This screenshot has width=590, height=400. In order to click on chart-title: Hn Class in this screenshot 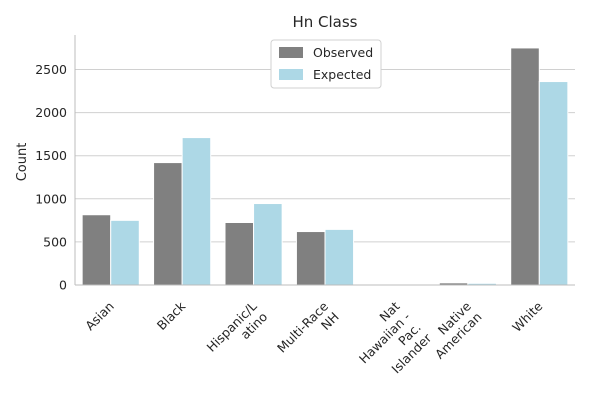, I will do `click(324, 22)`.